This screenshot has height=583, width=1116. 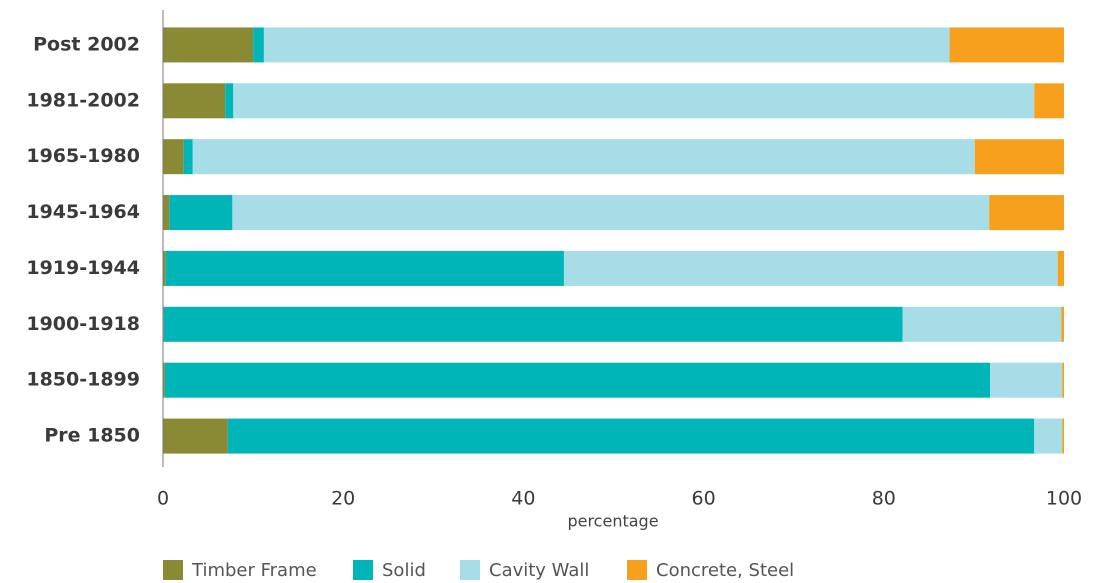 I want to click on x-tick-label: 100, so click(x=1064, y=499).